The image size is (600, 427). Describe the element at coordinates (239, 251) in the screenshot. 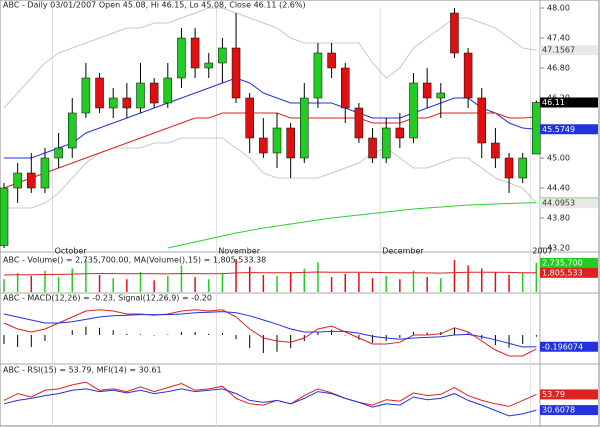

I see `x-tick-label: November` at that location.